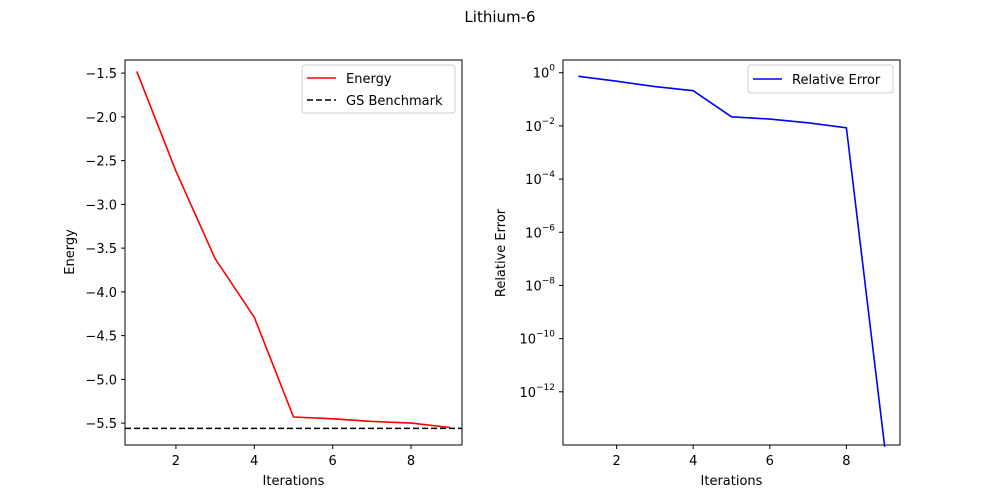 This screenshot has height=500, width=1000. I want to click on relative-error-y-tick-label: 10⁻², so click(540, 126).